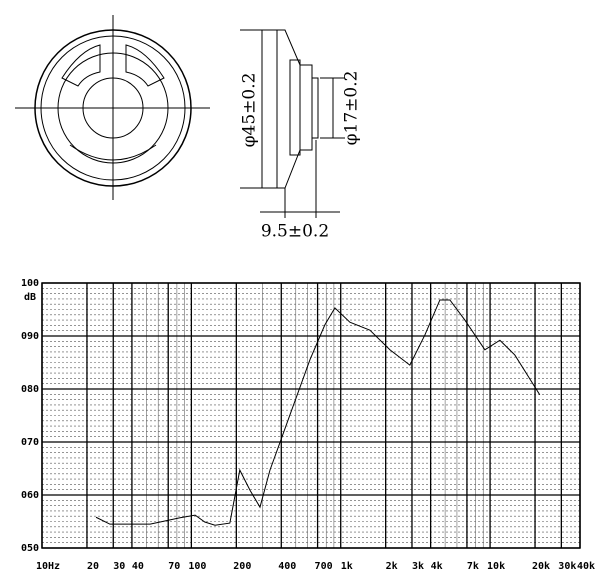  I want to click on x-tick-label: 20, so click(93, 566).